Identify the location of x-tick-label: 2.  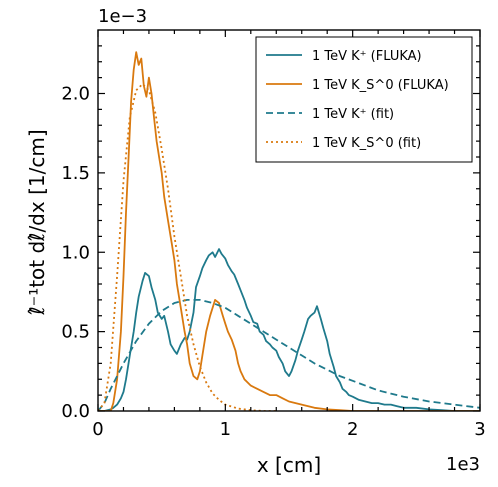
(352, 429).